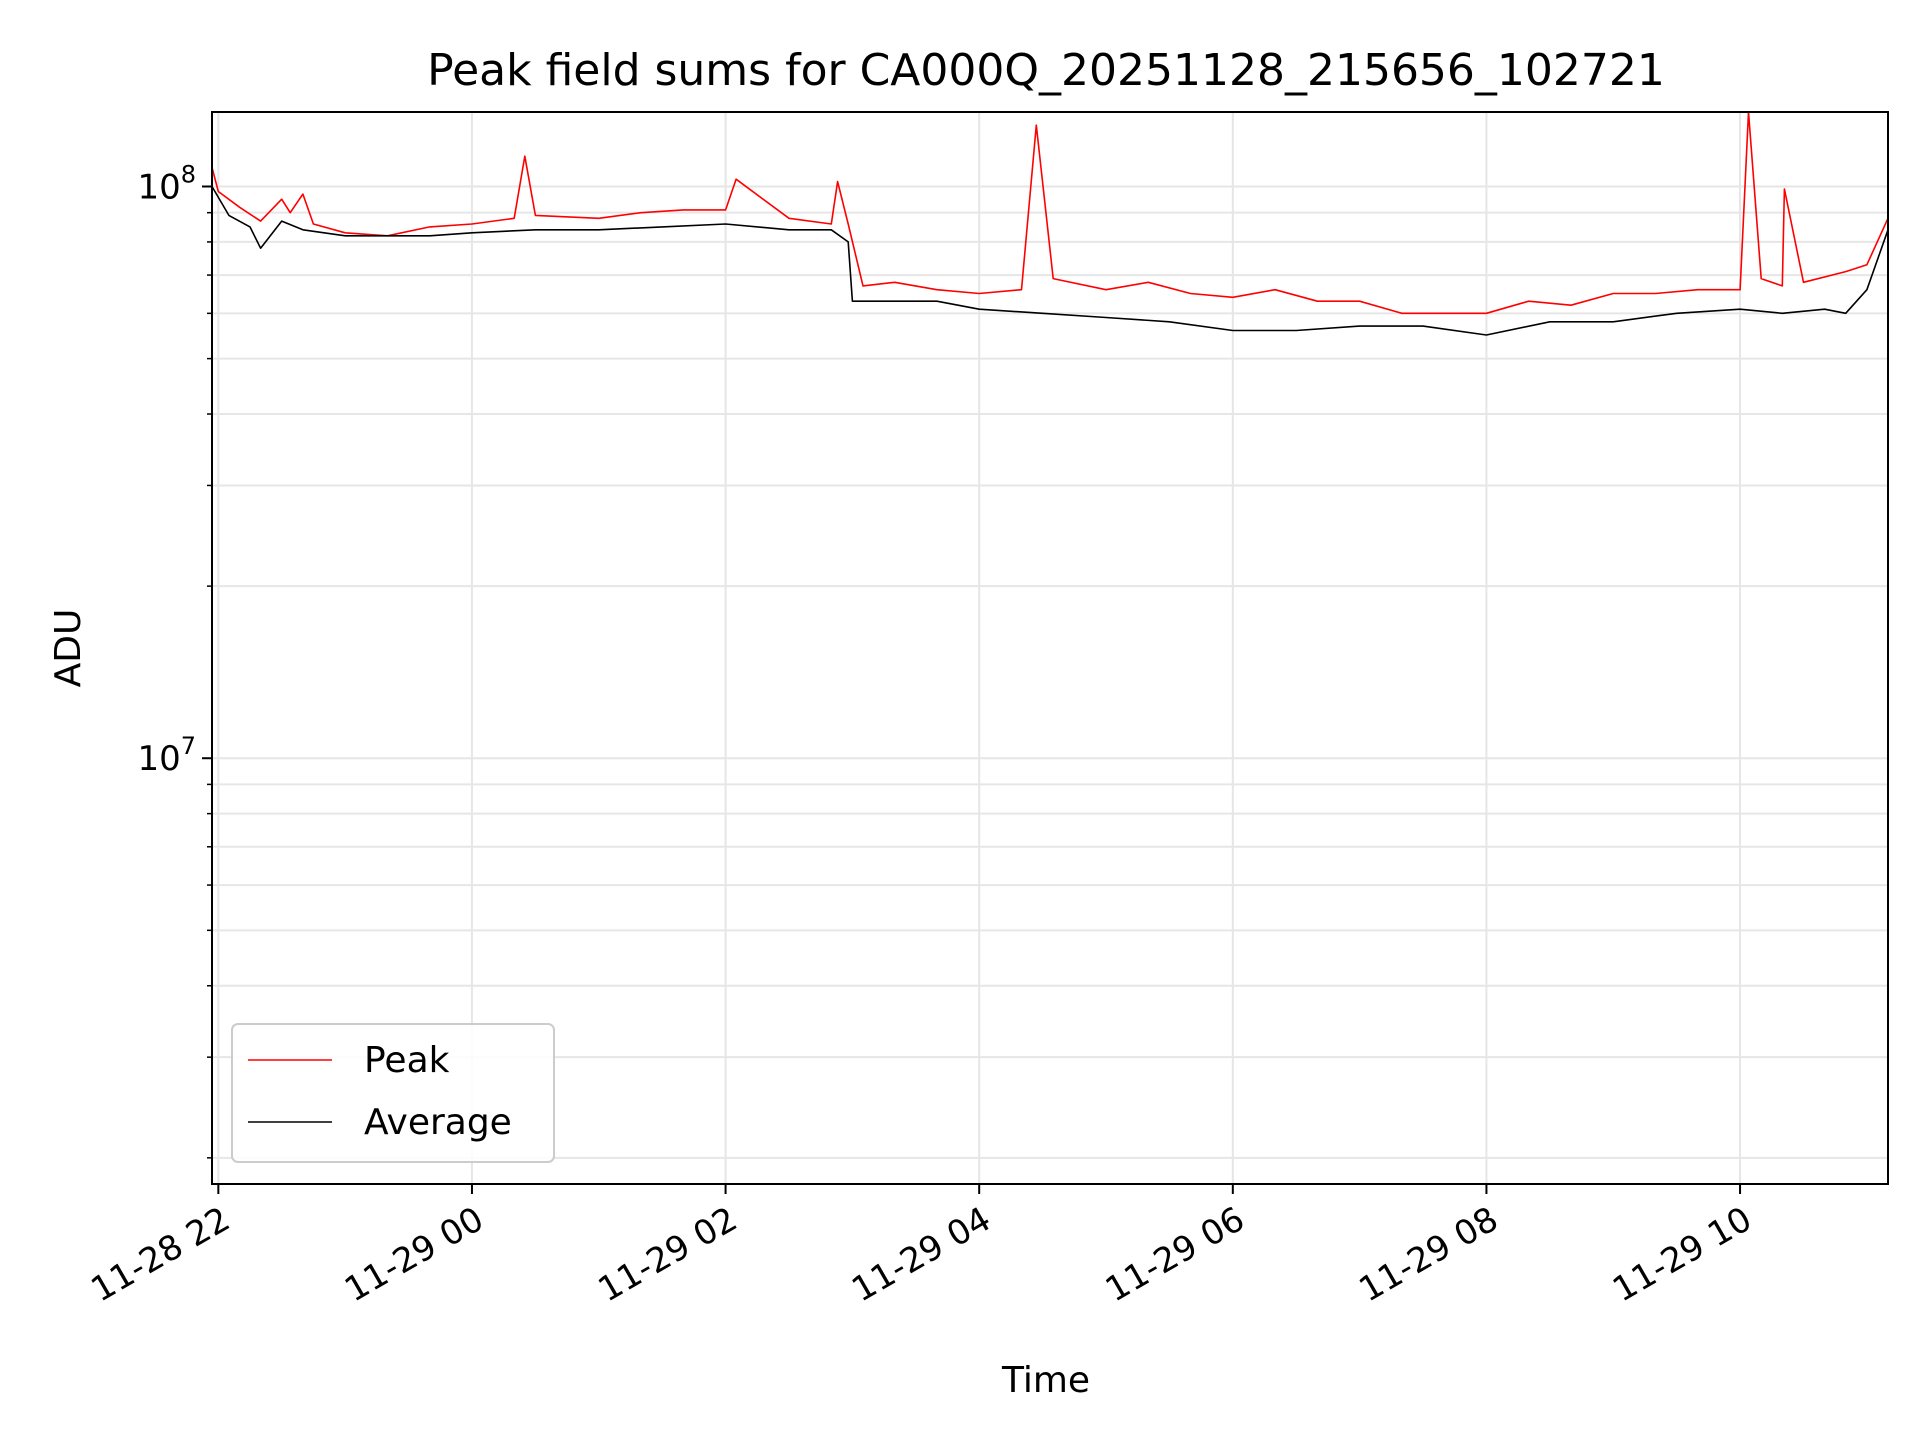 The width and height of the screenshot is (1920, 1440). Describe the element at coordinates (407, 1060) in the screenshot. I see `legend-peak-label: Peak` at that location.